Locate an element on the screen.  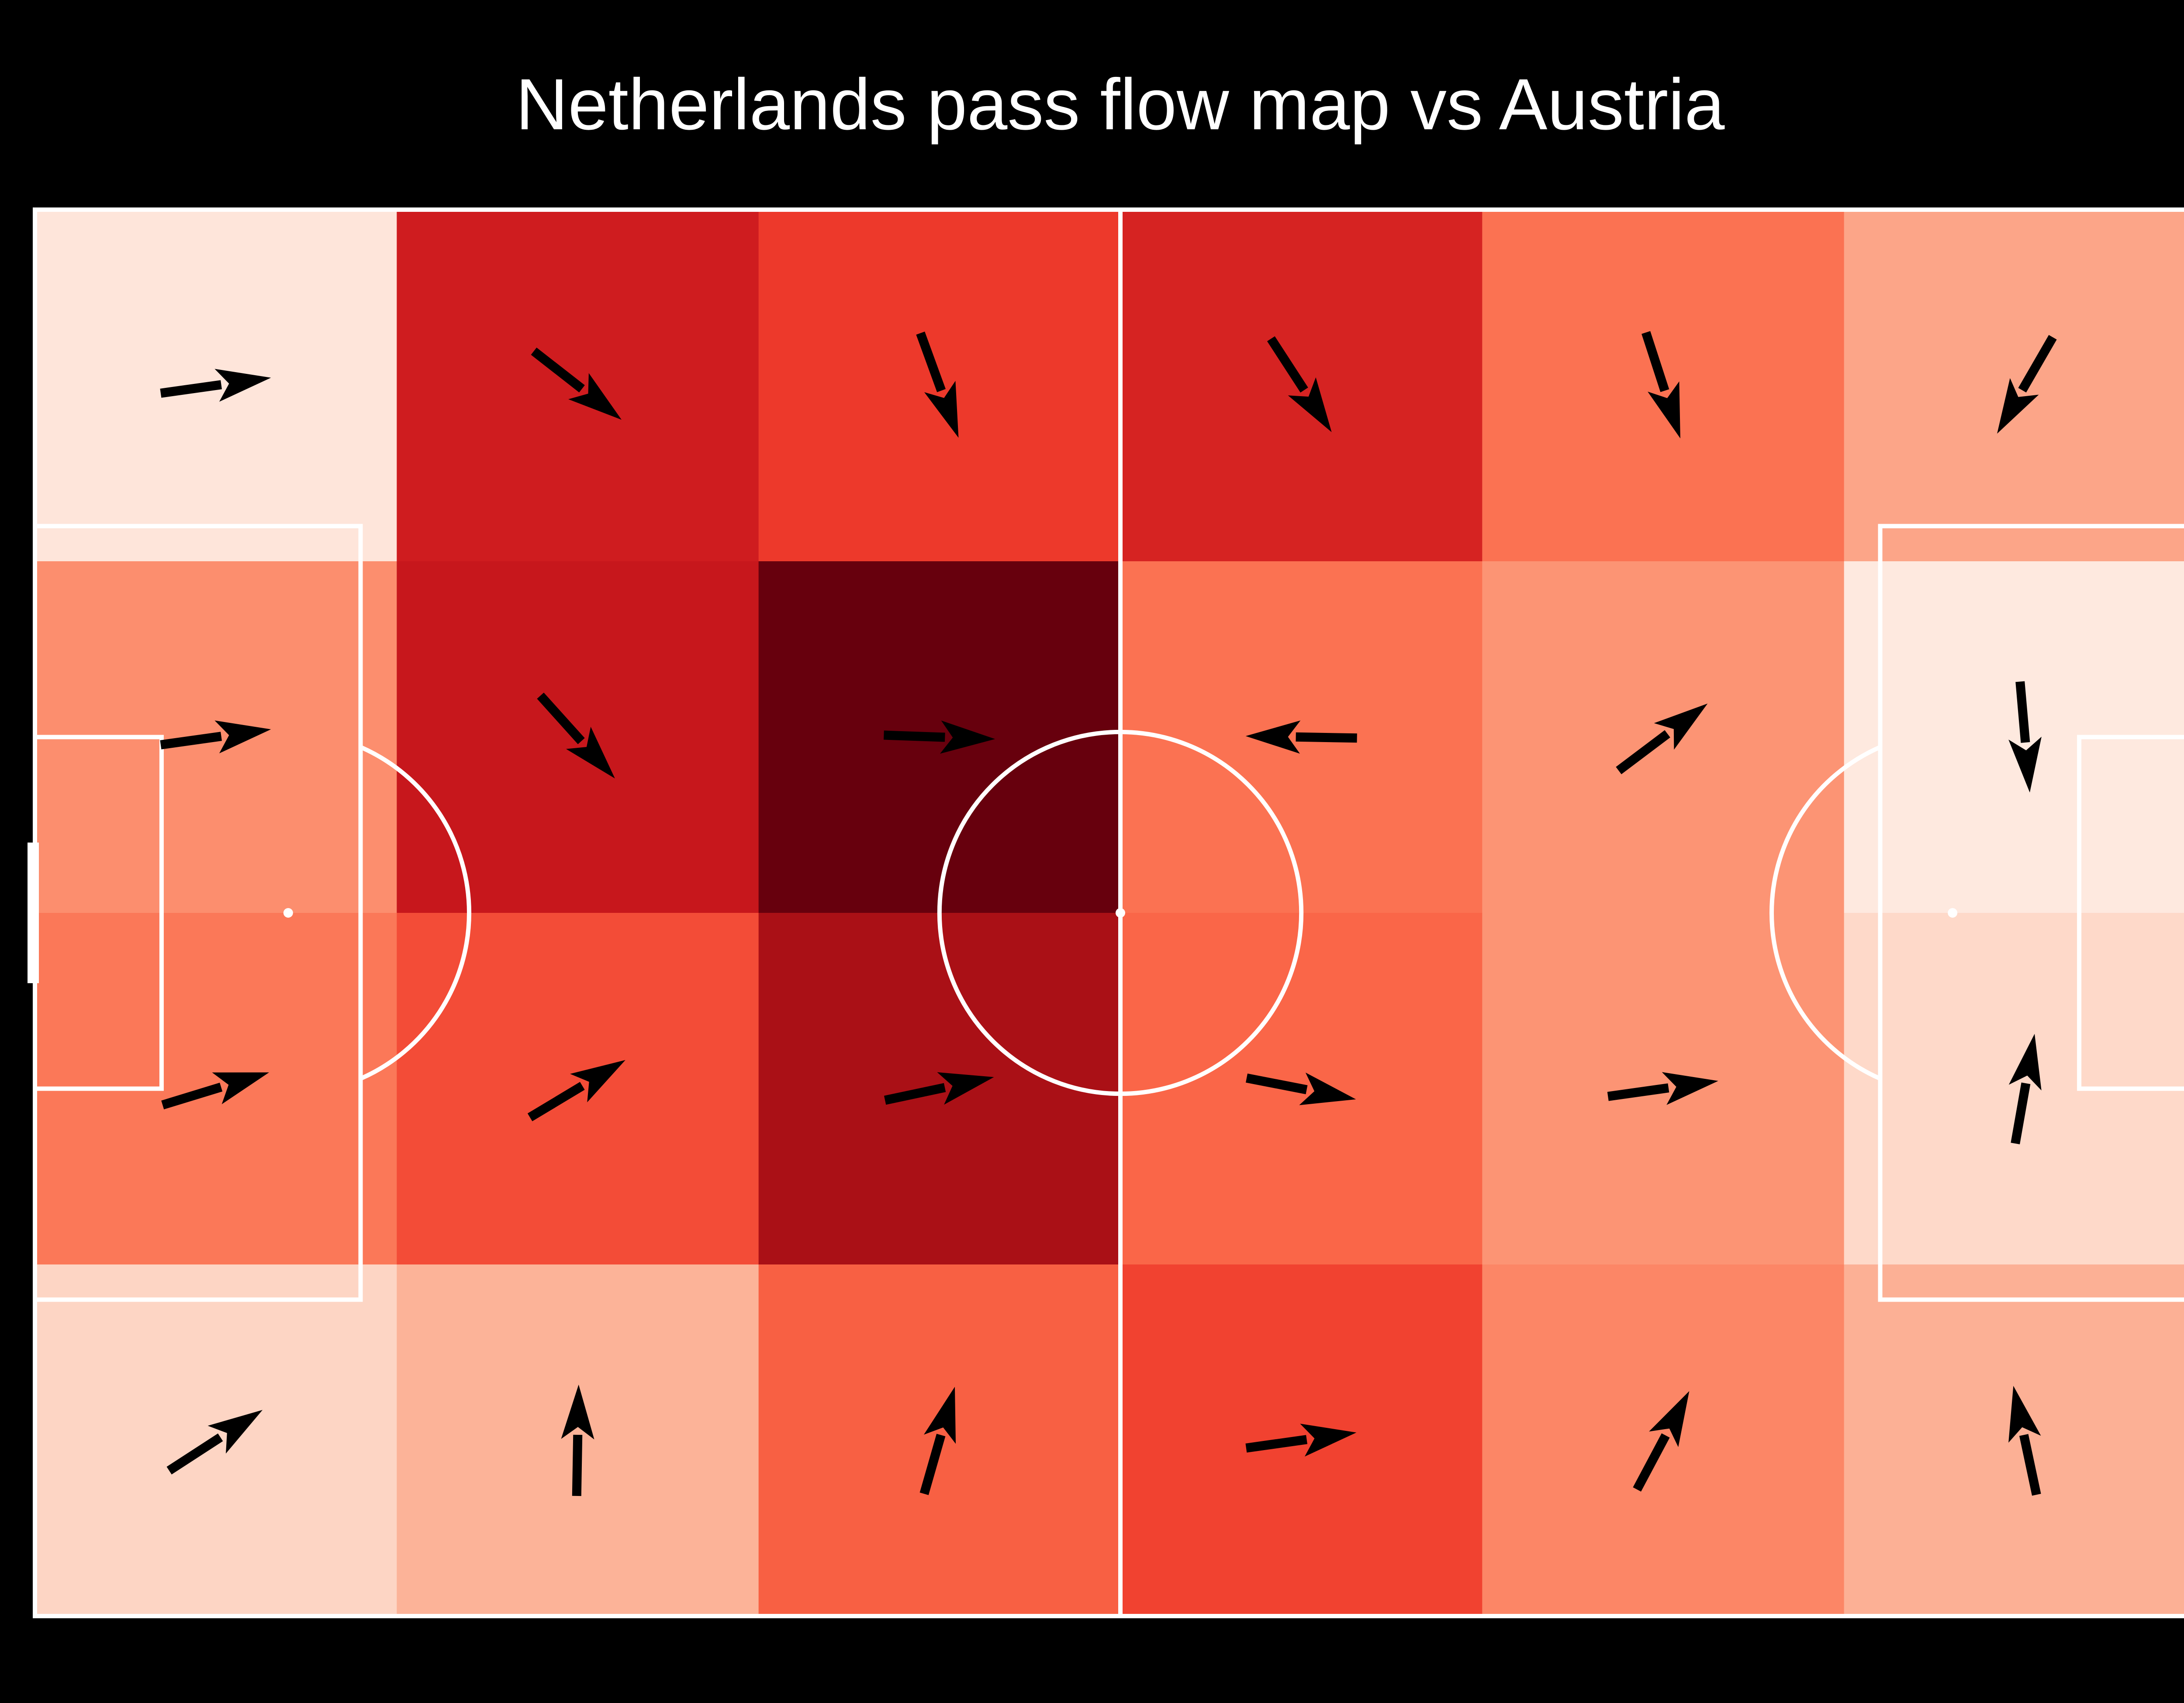
right-penalty-spot is located at coordinates (1953, 913).